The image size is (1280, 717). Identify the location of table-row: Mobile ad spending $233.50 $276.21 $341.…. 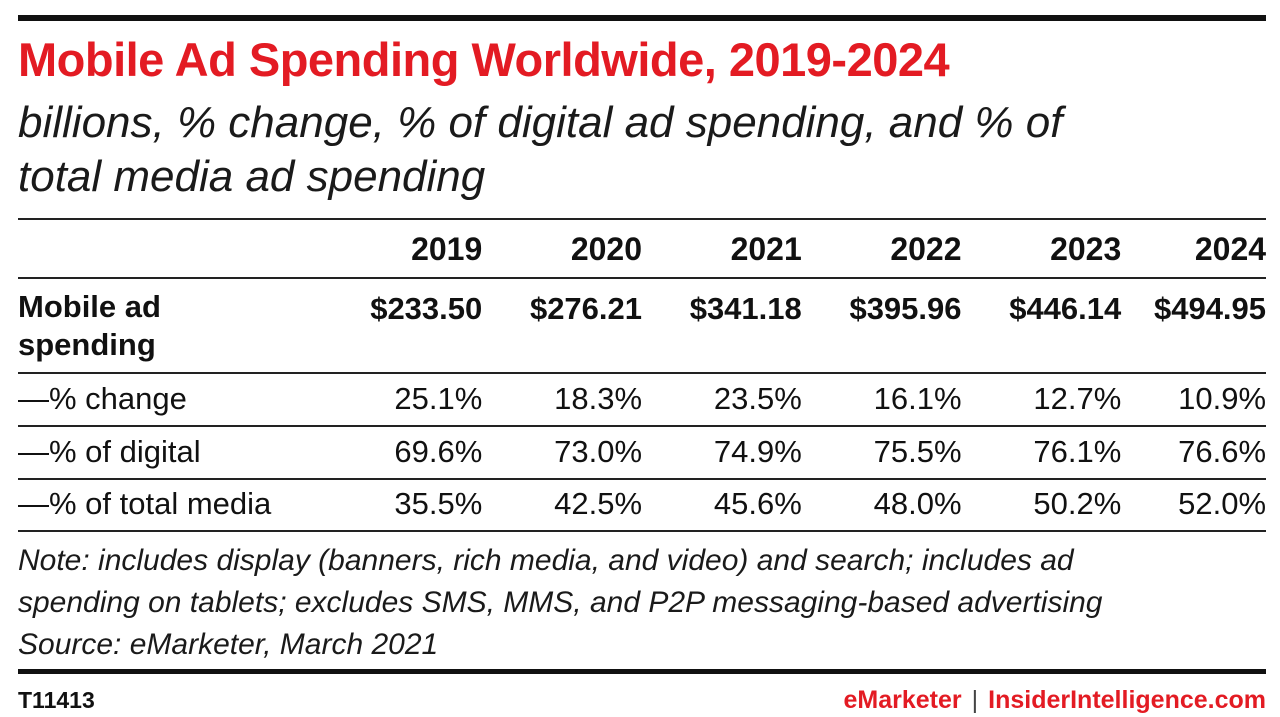
(642, 326).